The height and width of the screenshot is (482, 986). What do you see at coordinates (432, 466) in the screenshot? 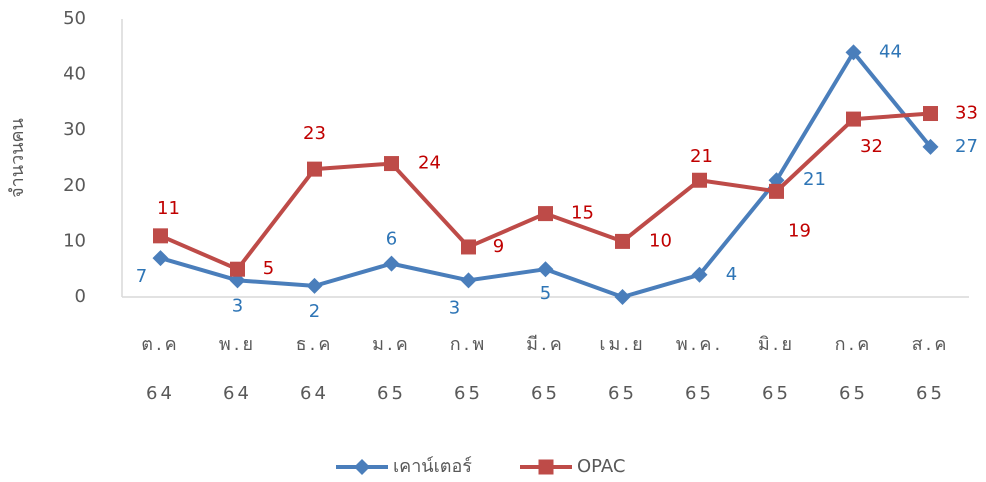
I see `legend-label: เคาน์เตอร์` at bounding box center [432, 466].